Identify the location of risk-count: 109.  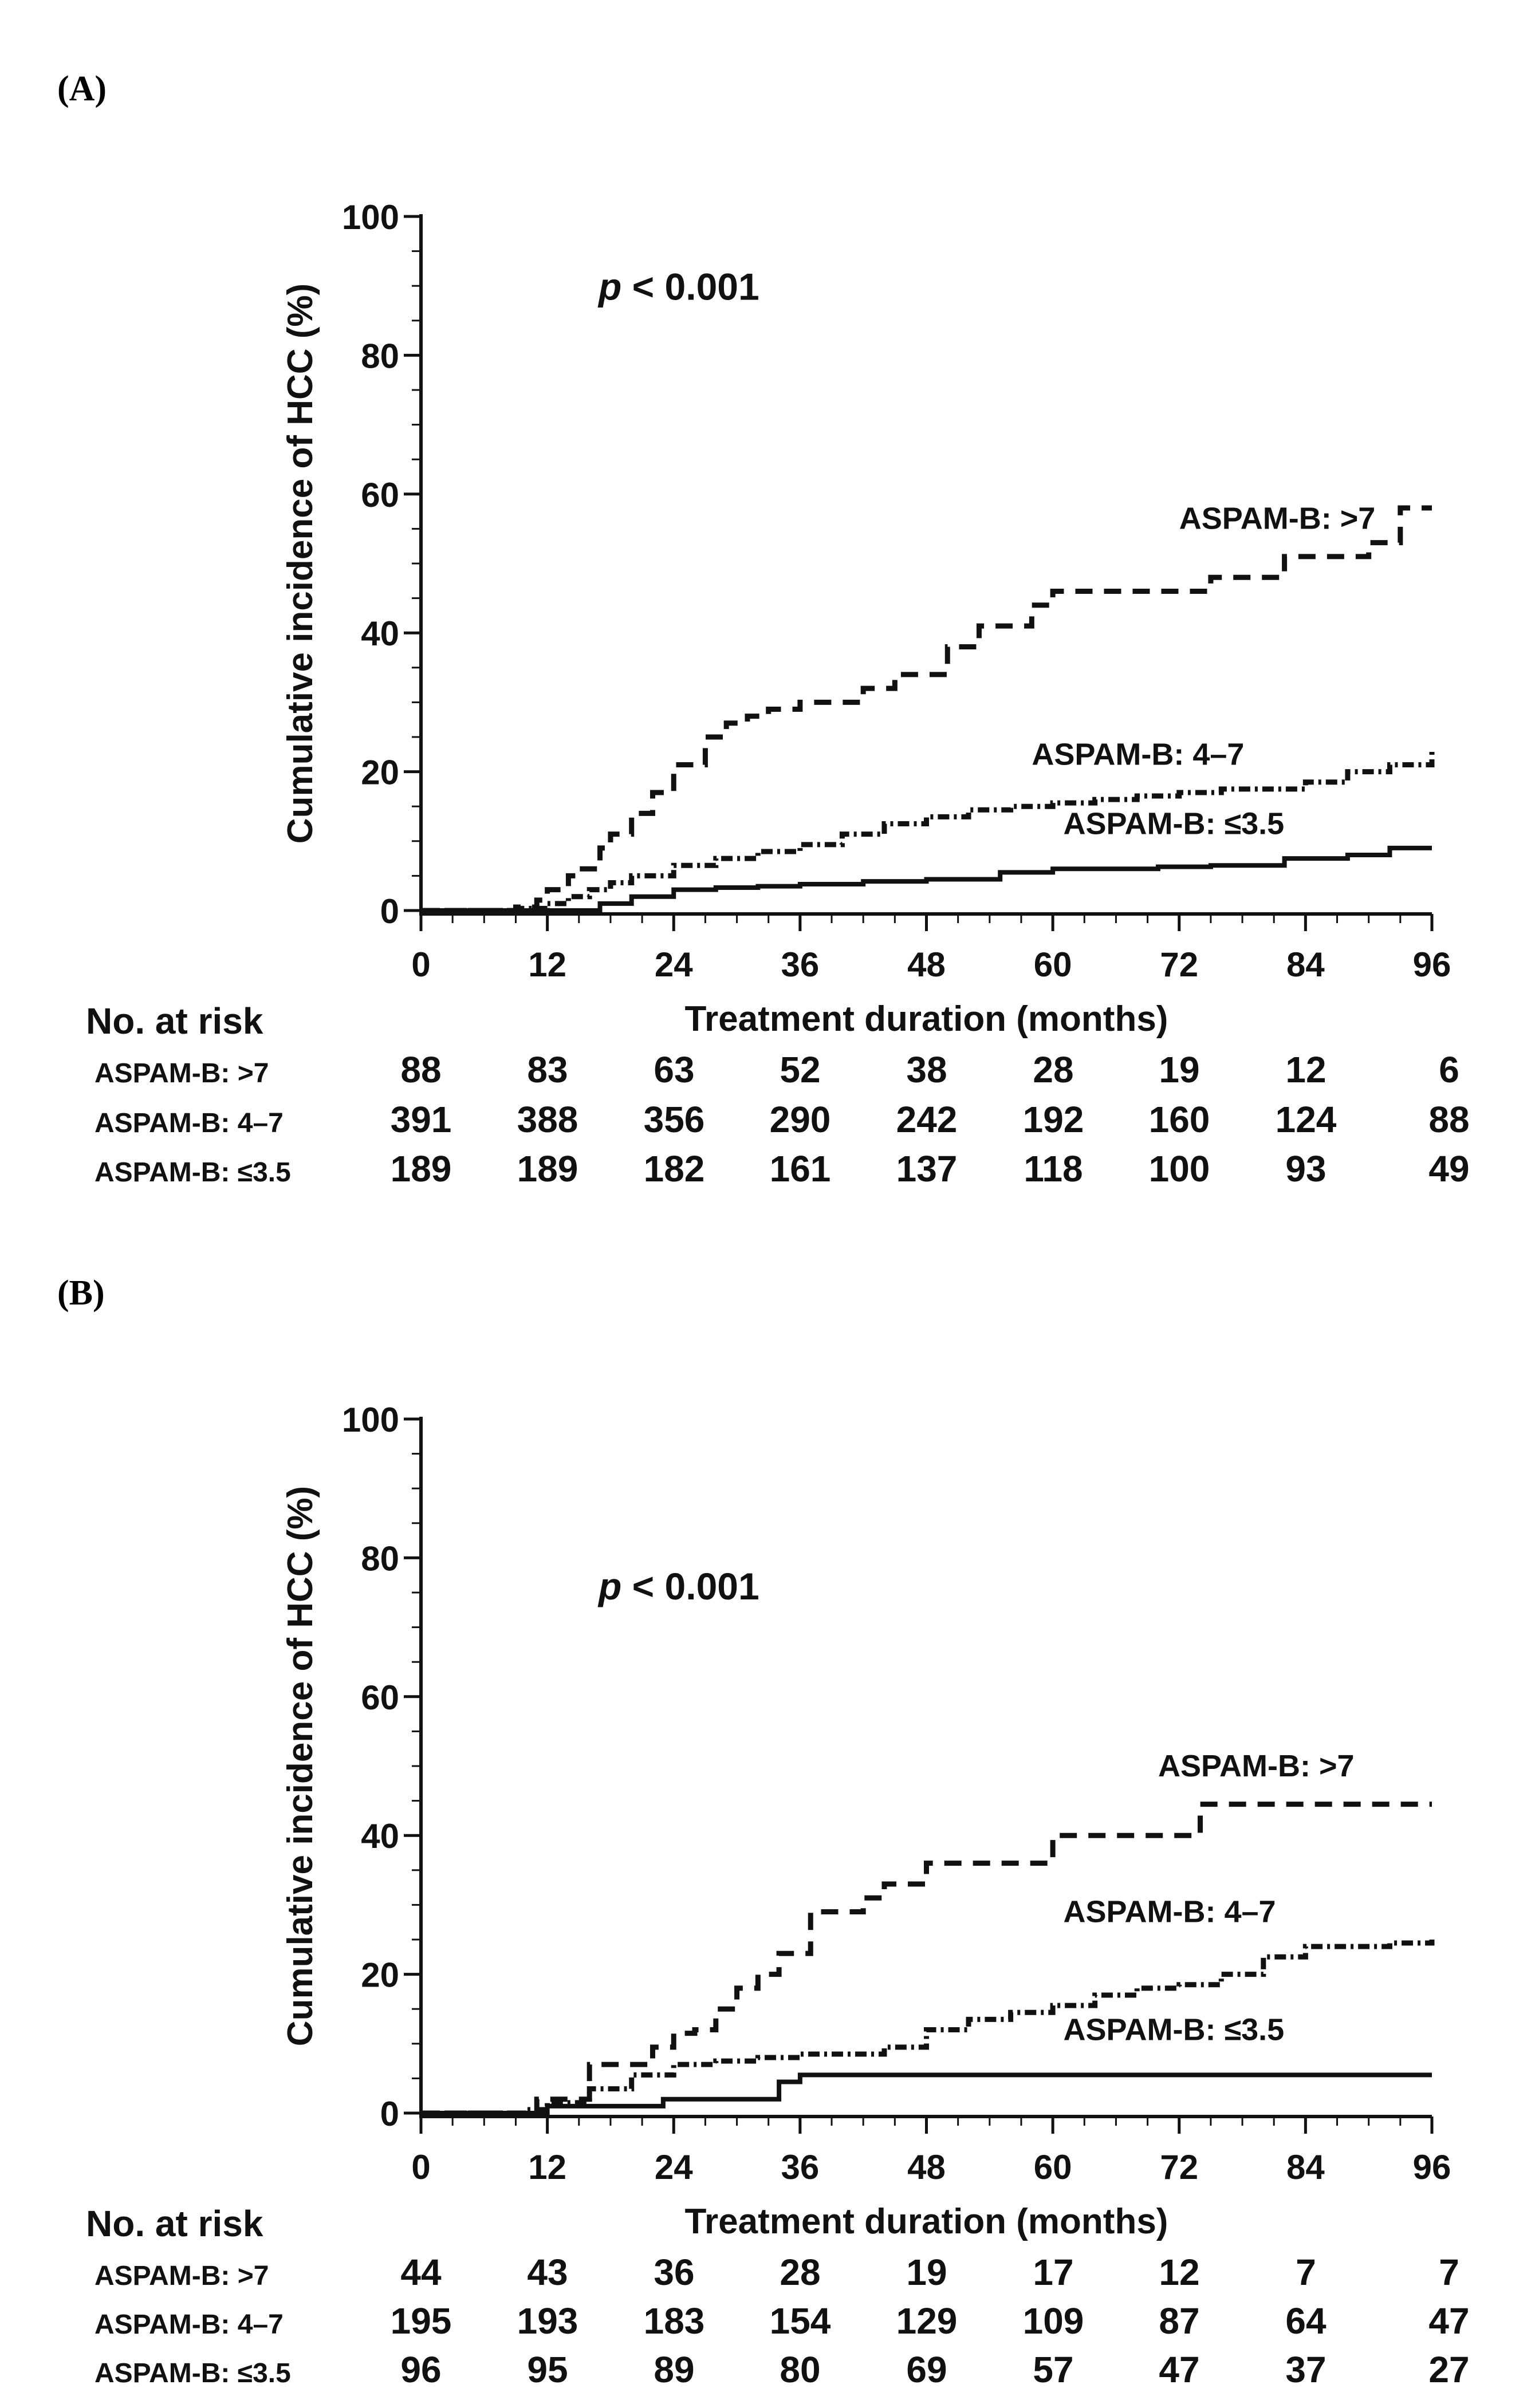
(1053, 2321).